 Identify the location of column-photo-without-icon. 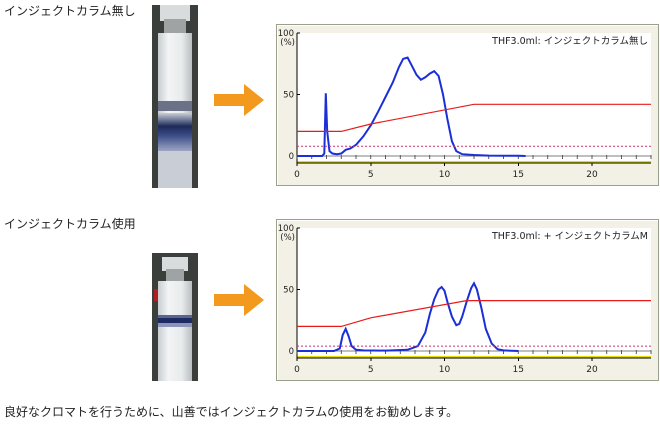
(175, 96).